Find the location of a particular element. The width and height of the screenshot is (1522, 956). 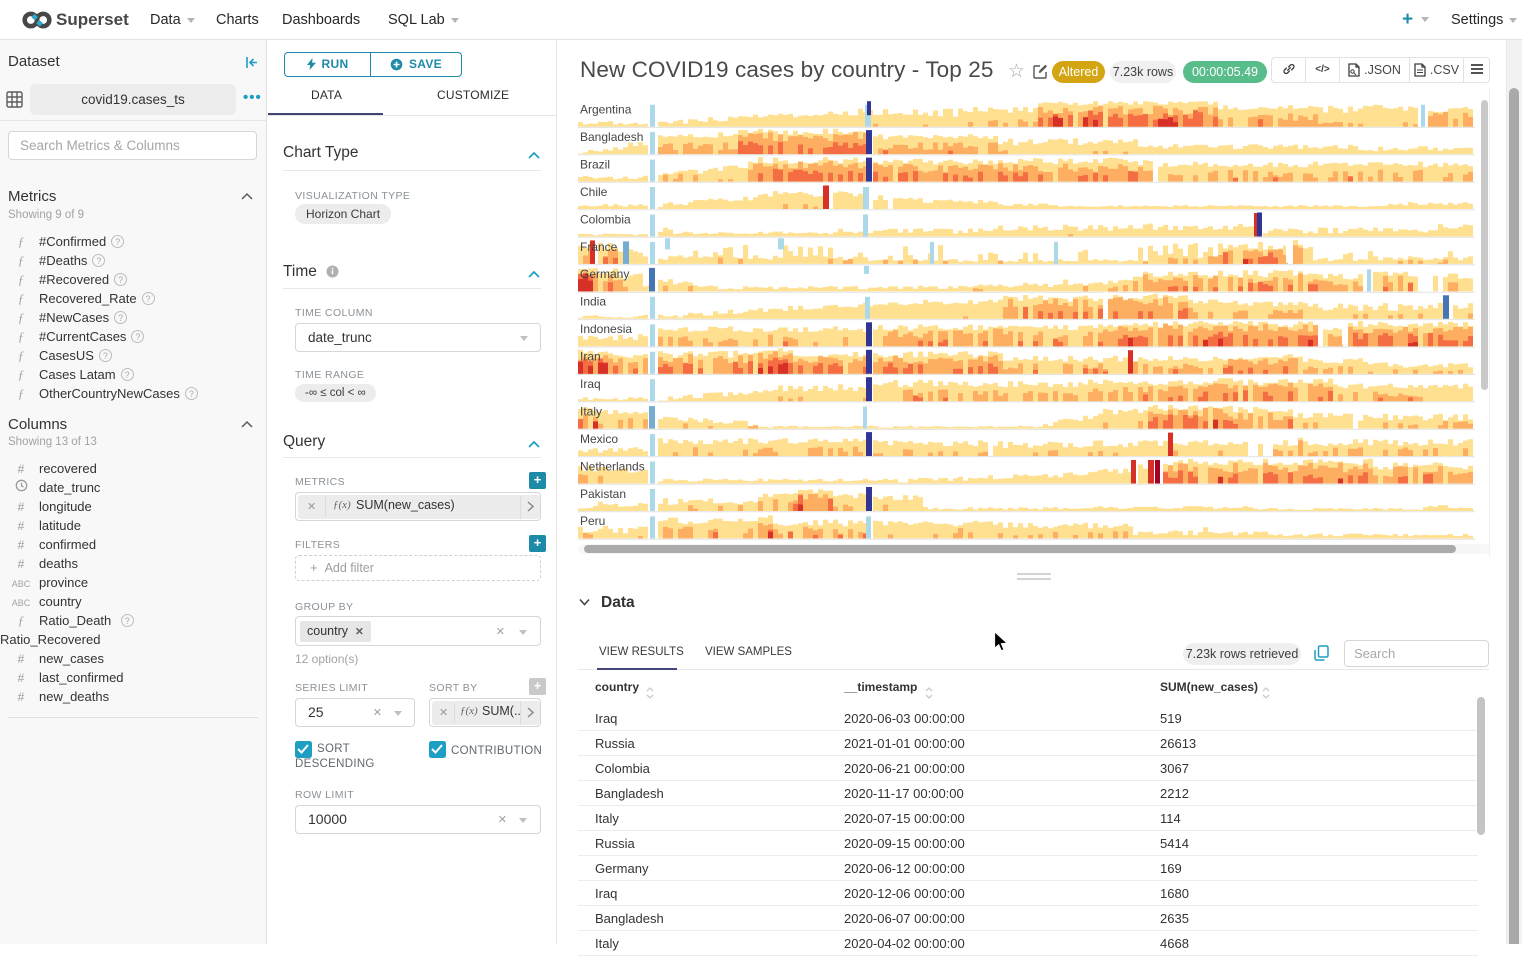

svg-text: Iran is located at coordinates (590, 357).